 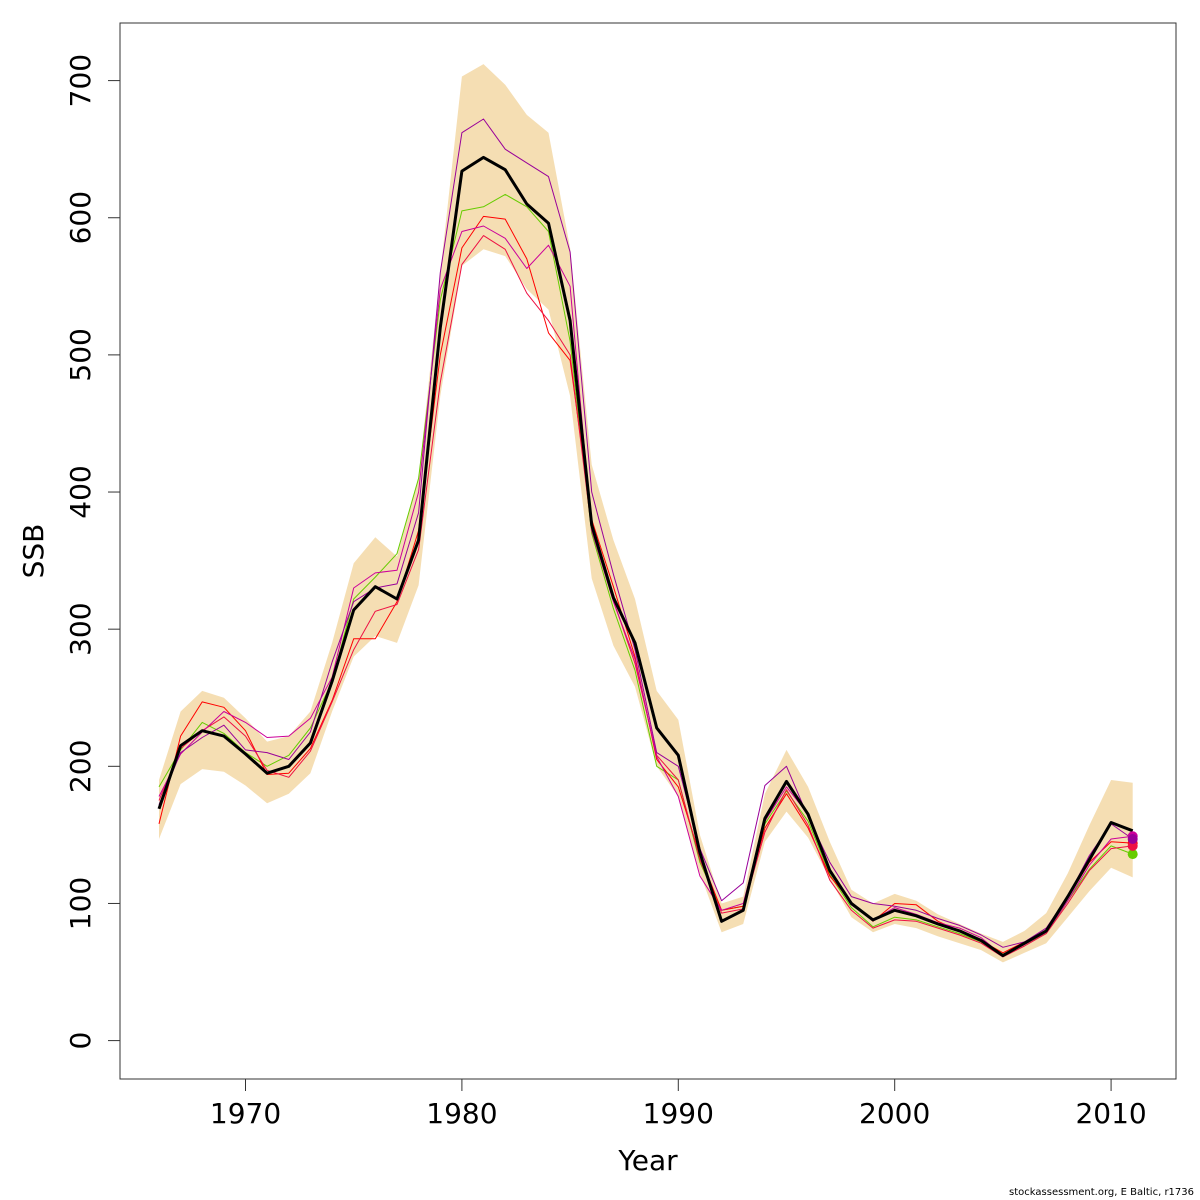 What do you see at coordinates (33, 551) in the screenshot?
I see `y-axis-title: SSB` at bounding box center [33, 551].